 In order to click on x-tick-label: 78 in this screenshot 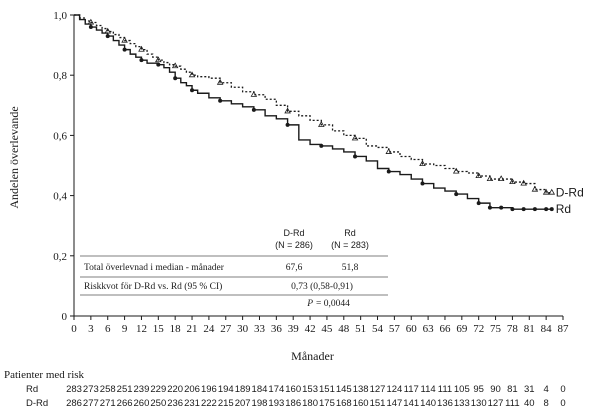, I will do `click(513, 329)`.